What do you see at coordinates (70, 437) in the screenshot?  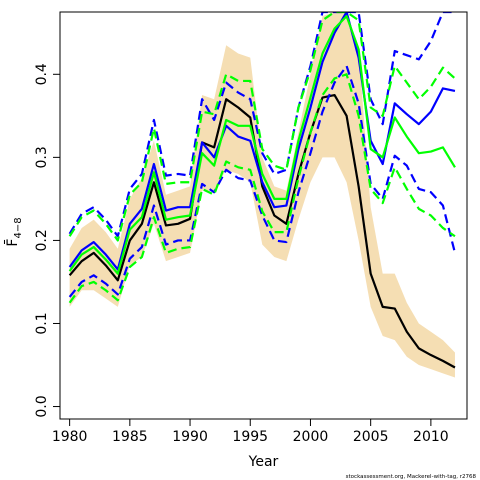 I see `x-tick-label: 1980` at bounding box center [70, 437].